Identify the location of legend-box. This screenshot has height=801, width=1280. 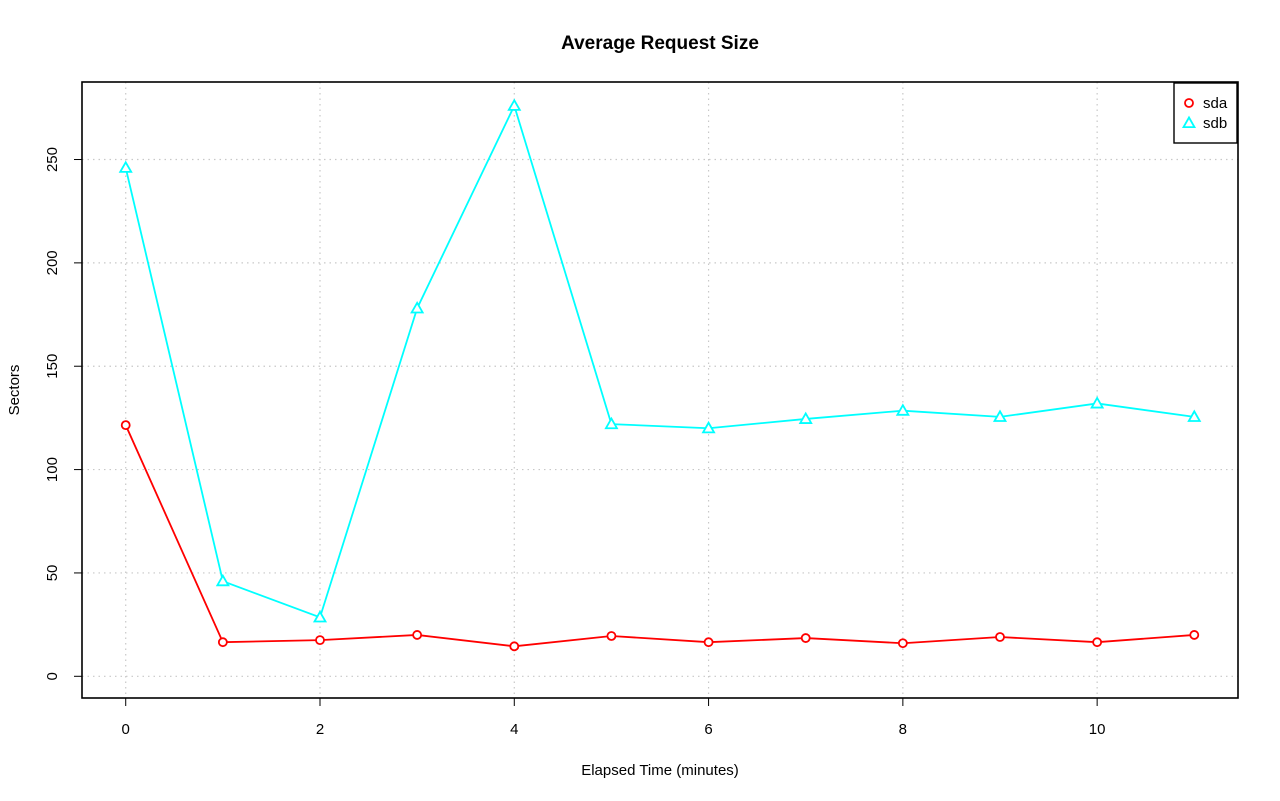
(1205, 113).